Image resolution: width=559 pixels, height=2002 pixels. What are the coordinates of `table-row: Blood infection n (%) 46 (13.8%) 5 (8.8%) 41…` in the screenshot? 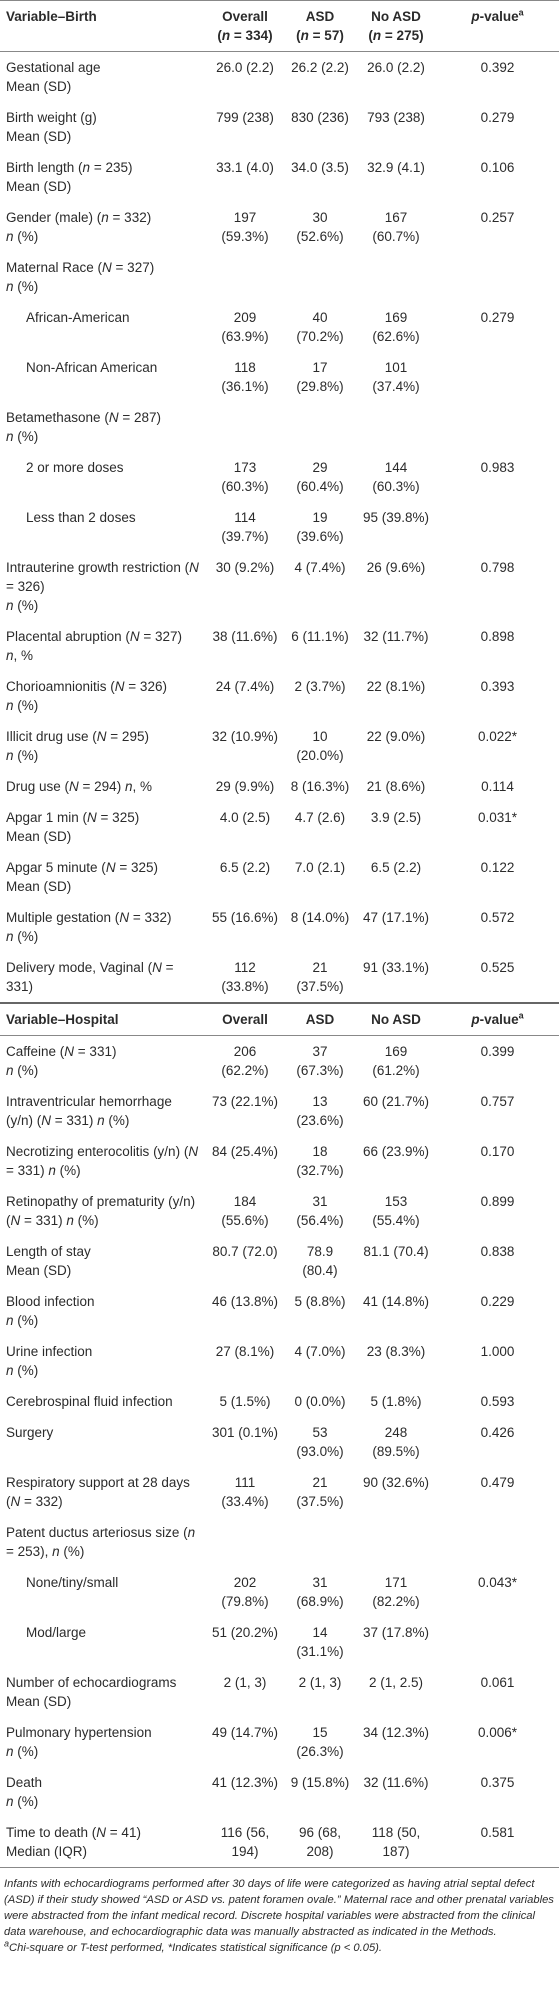 It's located at (279, 1311).